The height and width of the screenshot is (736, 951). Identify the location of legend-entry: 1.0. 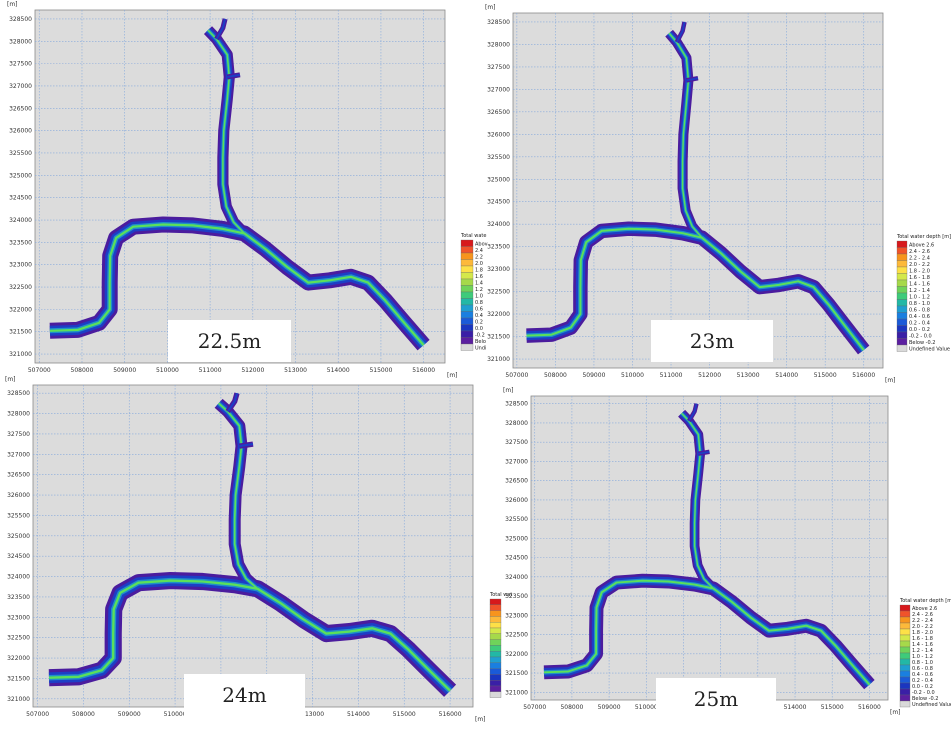
(479, 296).